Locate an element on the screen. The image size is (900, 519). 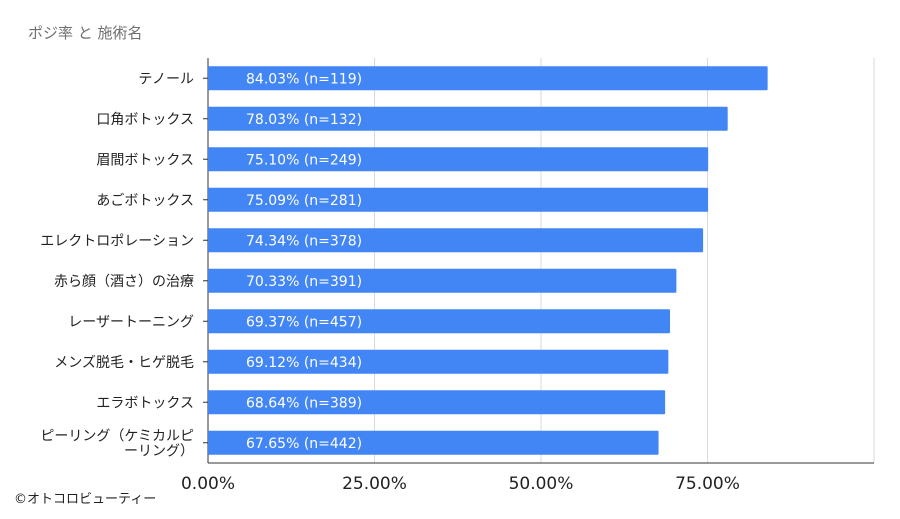
bar-data-label: 84.03% (n=119) is located at coordinates (304, 79).